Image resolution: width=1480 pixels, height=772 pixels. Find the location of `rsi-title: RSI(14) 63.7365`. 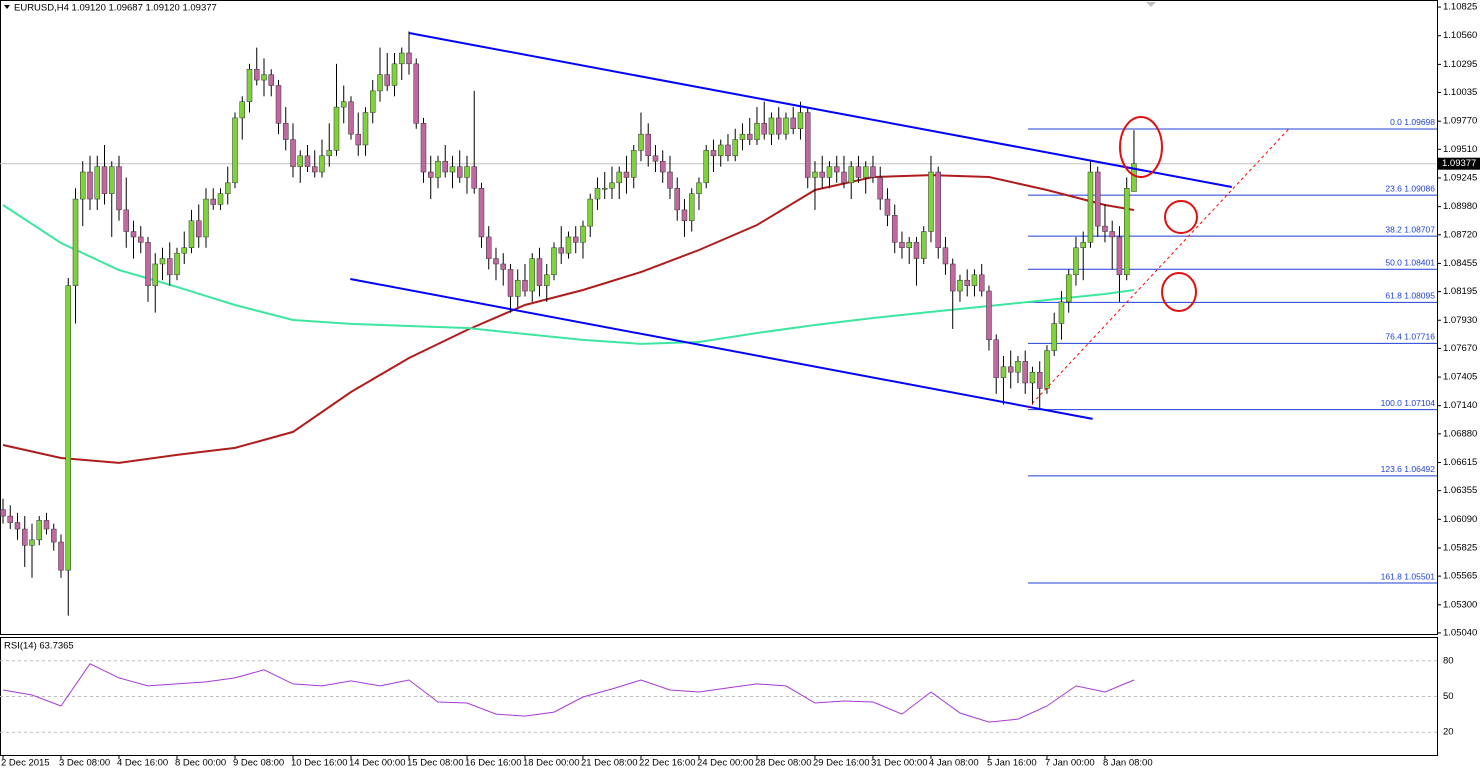

rsi-title: RSI(14) 63.7365 is located at coordinates (39, 646).